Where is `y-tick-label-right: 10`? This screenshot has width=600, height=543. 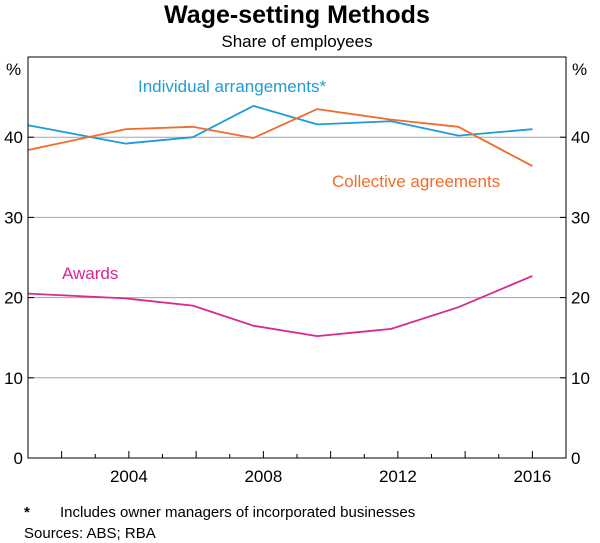
y-tick-label-right: 10 is located at coordinates (580, 378).